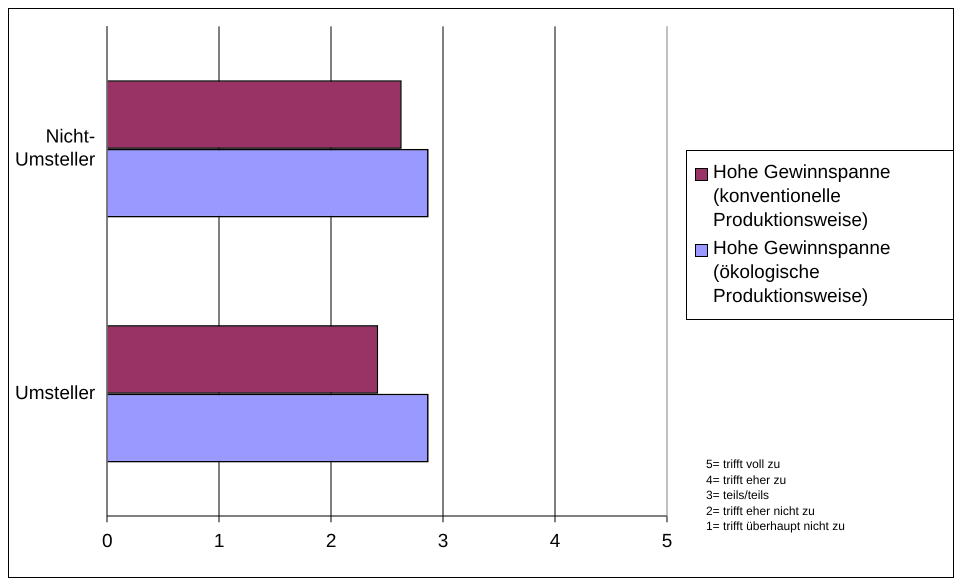 The image size is (958, 585). I want to click on text: 4= trifft eher zu, so click(747, 480).